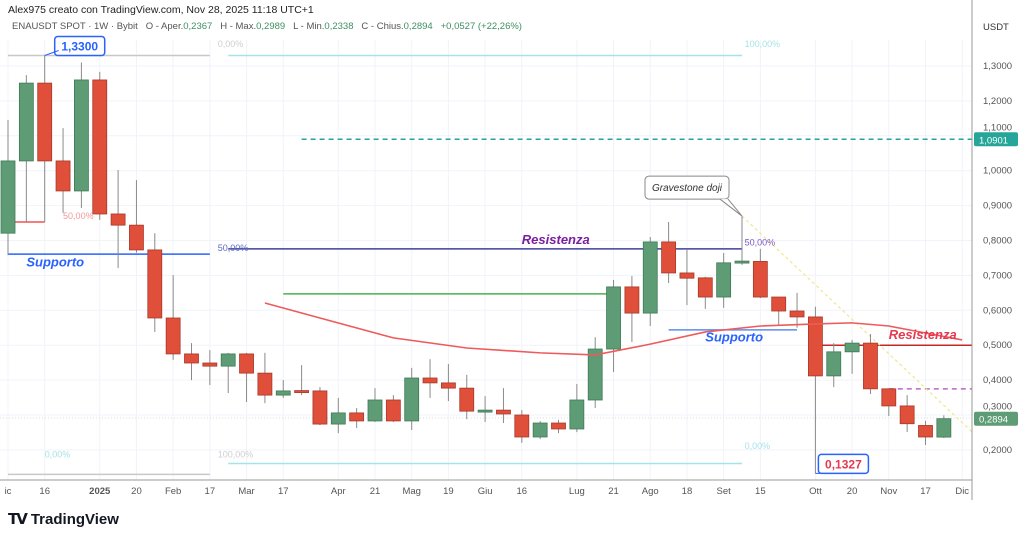 The width and height of the screenshot is (1024, 539). I want to click on low-value: 0,2338, so click(339, 26).